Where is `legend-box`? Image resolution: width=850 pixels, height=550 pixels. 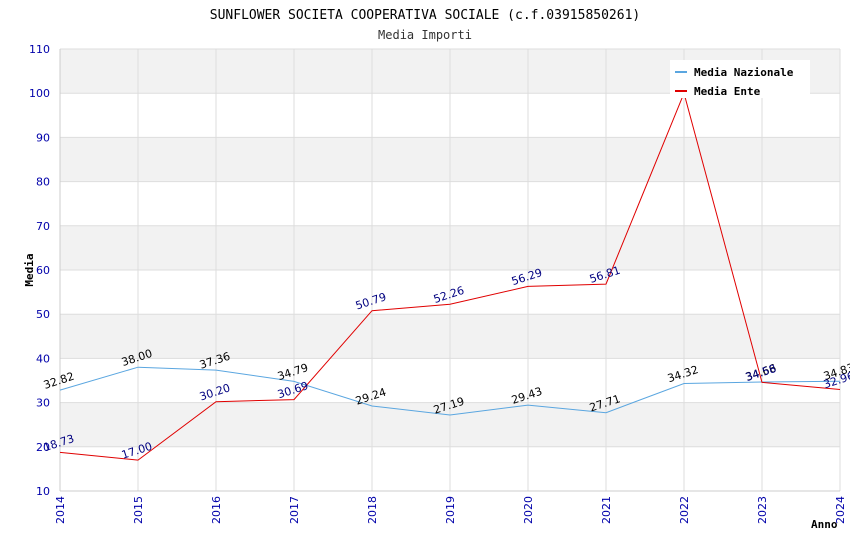
legend-box is located at coordinates (740, 79).